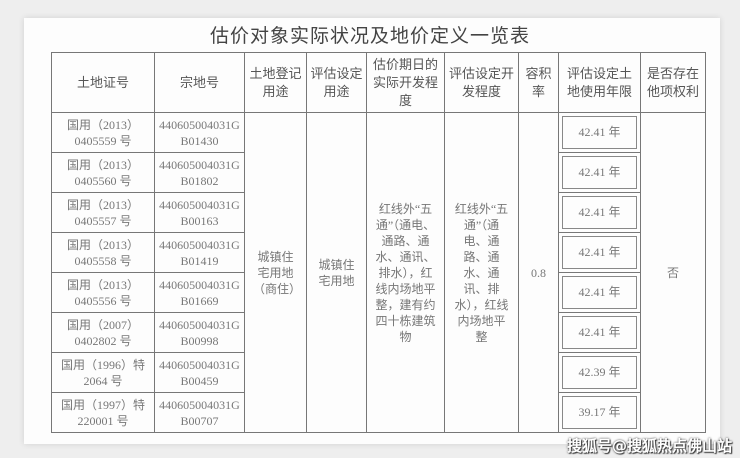 Image resolution: width=740 pixels, height=458 pixels. What do you see at coordinates (103, 82) in the screenshot?
I see `column-header: 土地证号` at bounding box center [103, 82].